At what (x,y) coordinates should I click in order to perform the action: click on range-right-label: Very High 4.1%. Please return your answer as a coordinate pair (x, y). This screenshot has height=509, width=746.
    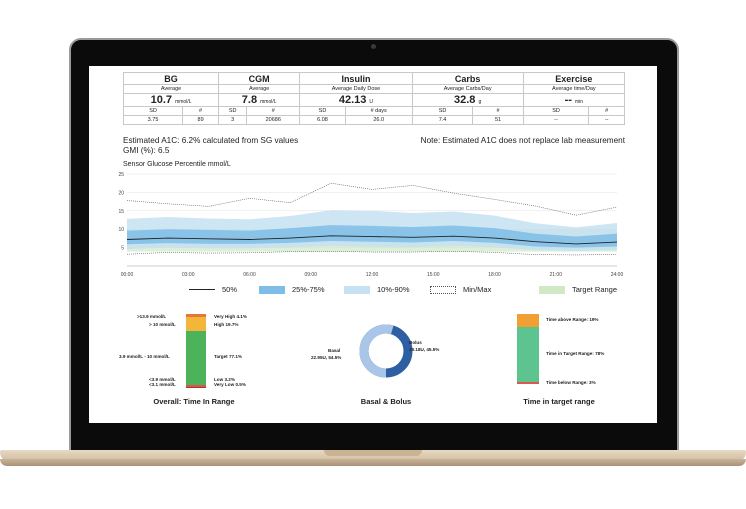
    Looking at the image, I should click on (230, 316).